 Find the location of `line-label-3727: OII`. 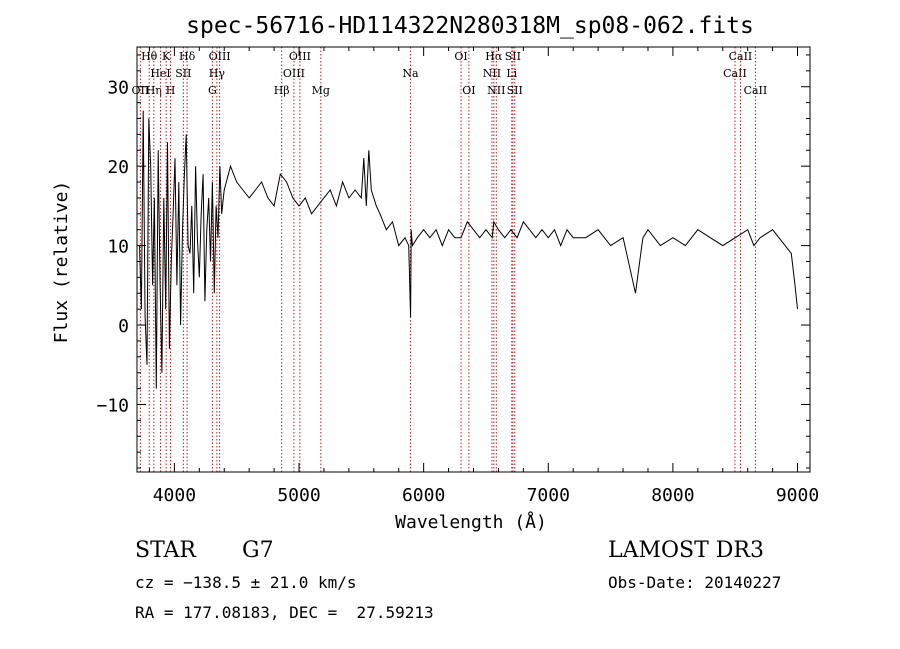

line-label-3727: OII is located at coordinates (141, 90).